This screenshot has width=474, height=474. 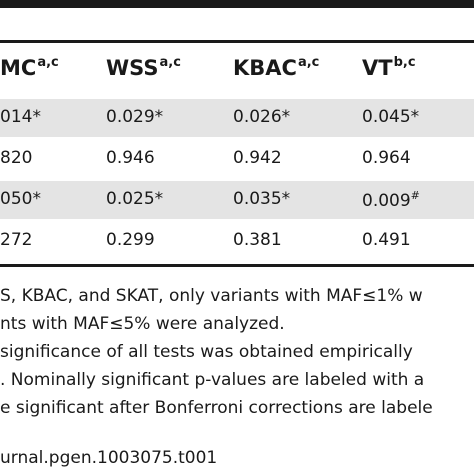 I want to click on cell-wss: 0.029*, so click(x=135, y=117).